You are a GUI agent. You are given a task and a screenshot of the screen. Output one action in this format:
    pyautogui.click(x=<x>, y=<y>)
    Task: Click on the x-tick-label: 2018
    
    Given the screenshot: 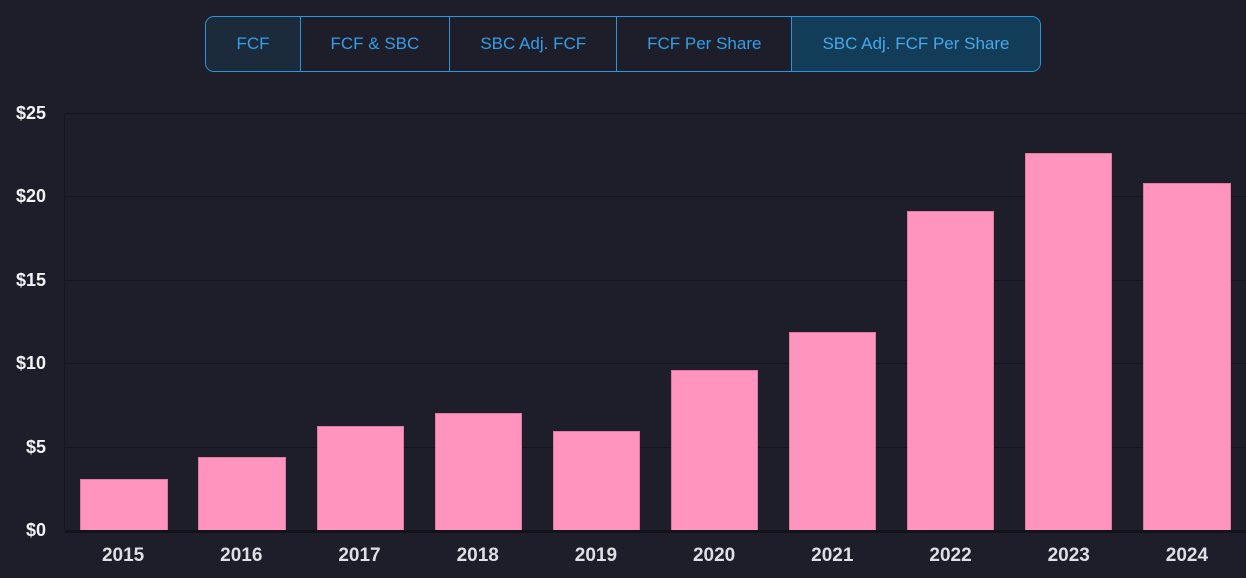 What is the action you would take?
    pyautogui.click(x=477, y=555)
    